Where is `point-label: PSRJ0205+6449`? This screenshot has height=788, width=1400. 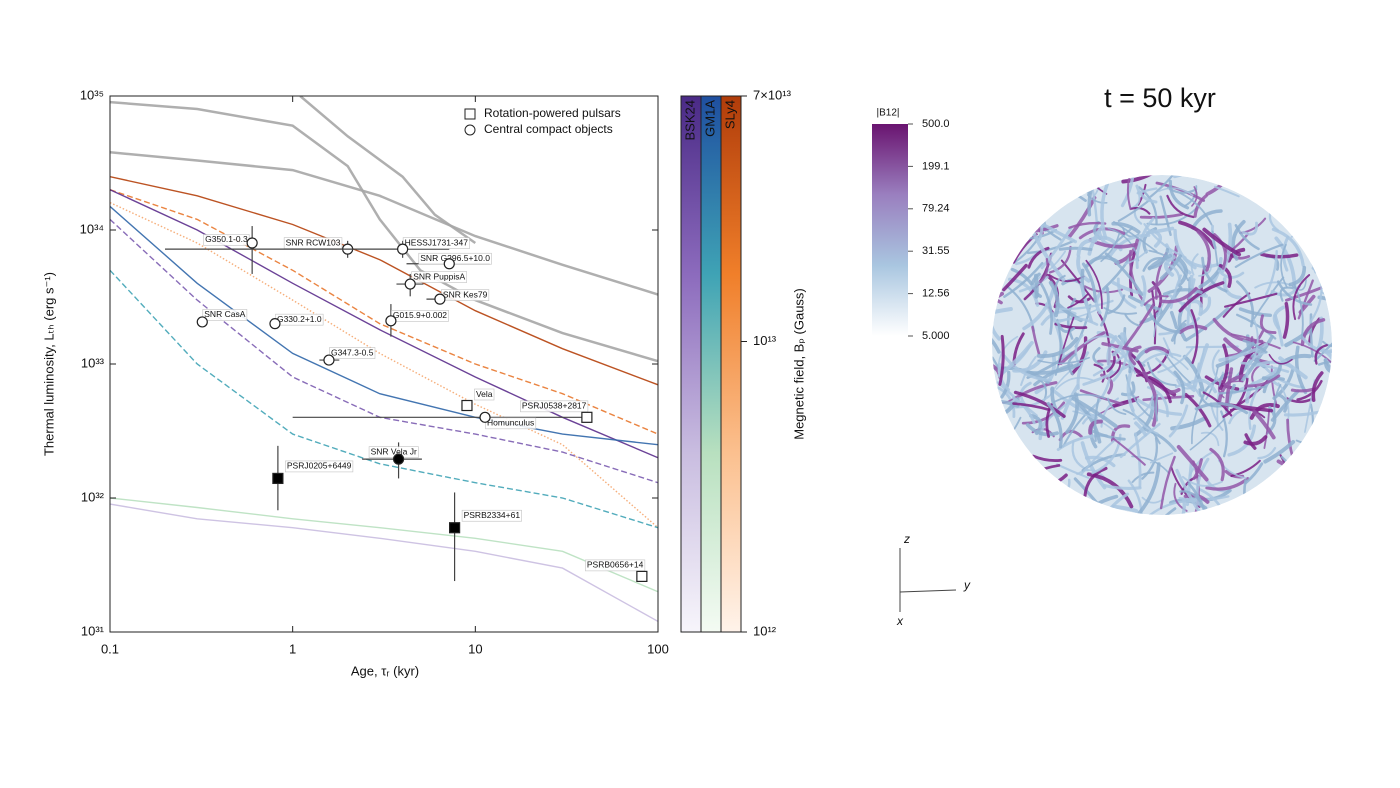
point-label: PSRJ0205+6449 is located at coordinates (319, 466).